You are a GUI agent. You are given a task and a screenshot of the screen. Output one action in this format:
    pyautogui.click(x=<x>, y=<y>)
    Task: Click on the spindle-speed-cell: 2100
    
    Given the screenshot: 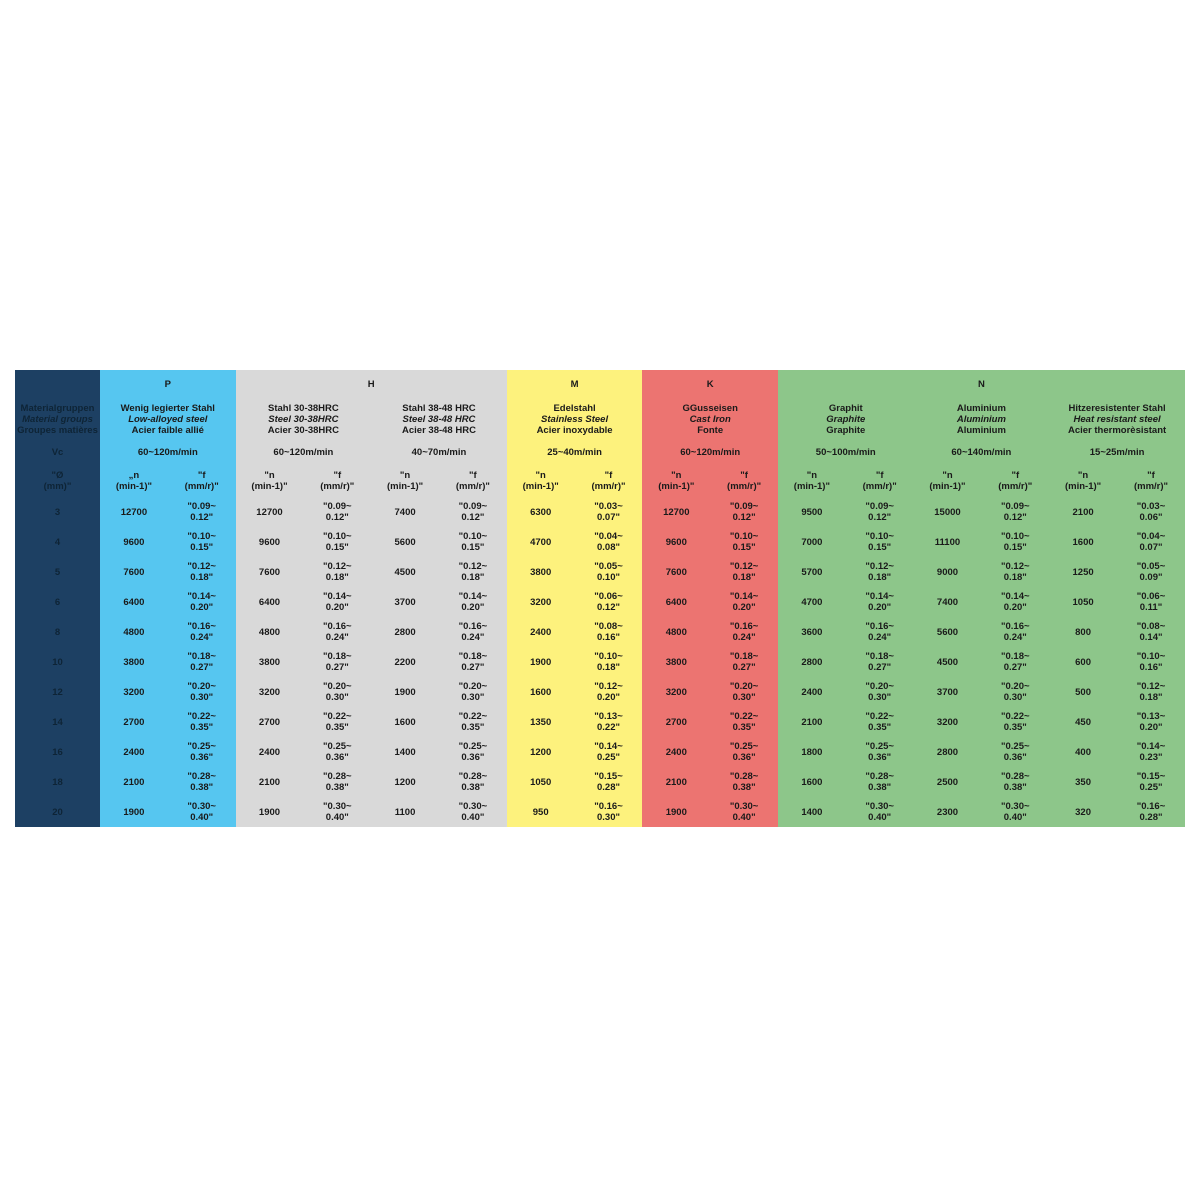 What is the action you would take?
    pyautogui.click(x=269, y=782)
    